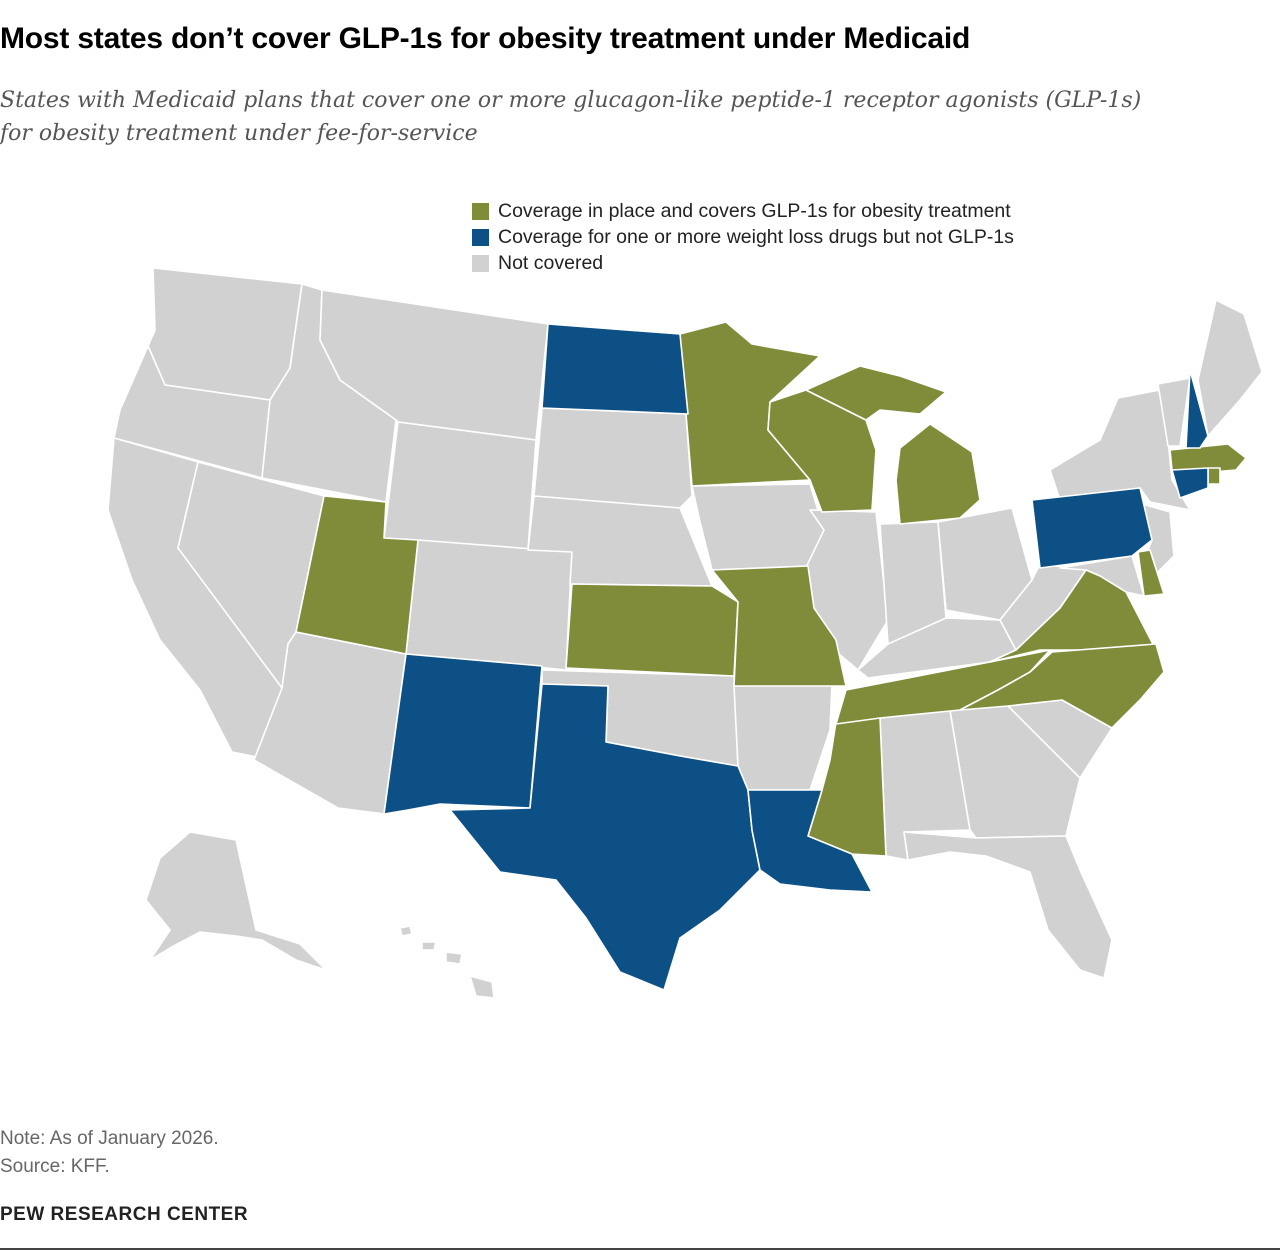 This screenshot has width=1280, height=1250. I want to click on state-kansas, so click(652, 630).